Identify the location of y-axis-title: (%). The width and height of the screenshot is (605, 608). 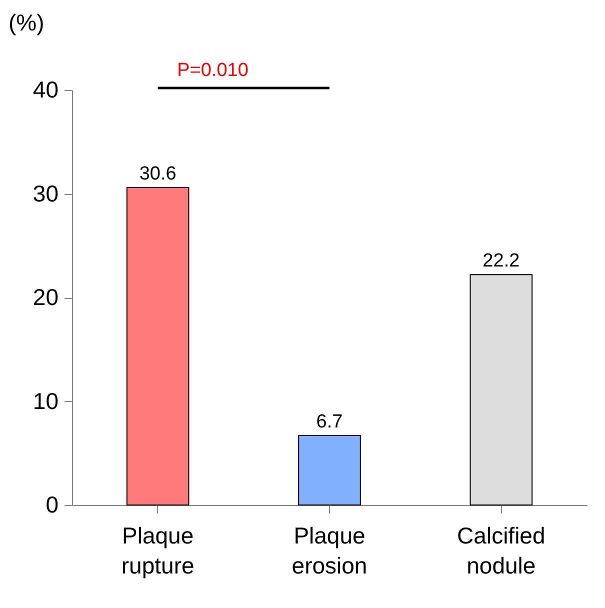
(26, 23).